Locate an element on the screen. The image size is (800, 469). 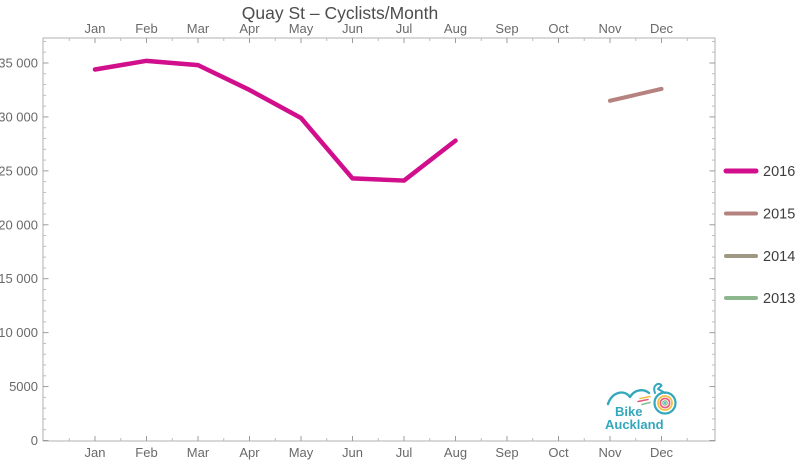
frame-dash-pink-icon is located at coordinates (643, 400).